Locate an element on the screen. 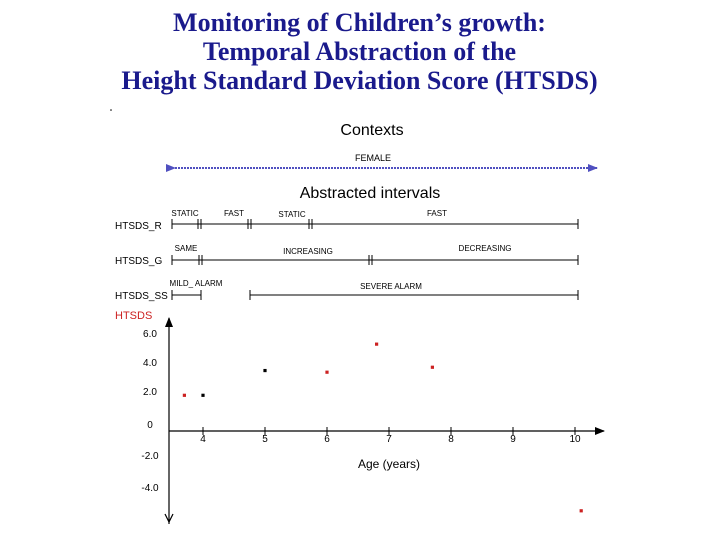 This screenshot has height=539, width=719. y-tick-label: -4.0 is located at coordinates (150, 488).